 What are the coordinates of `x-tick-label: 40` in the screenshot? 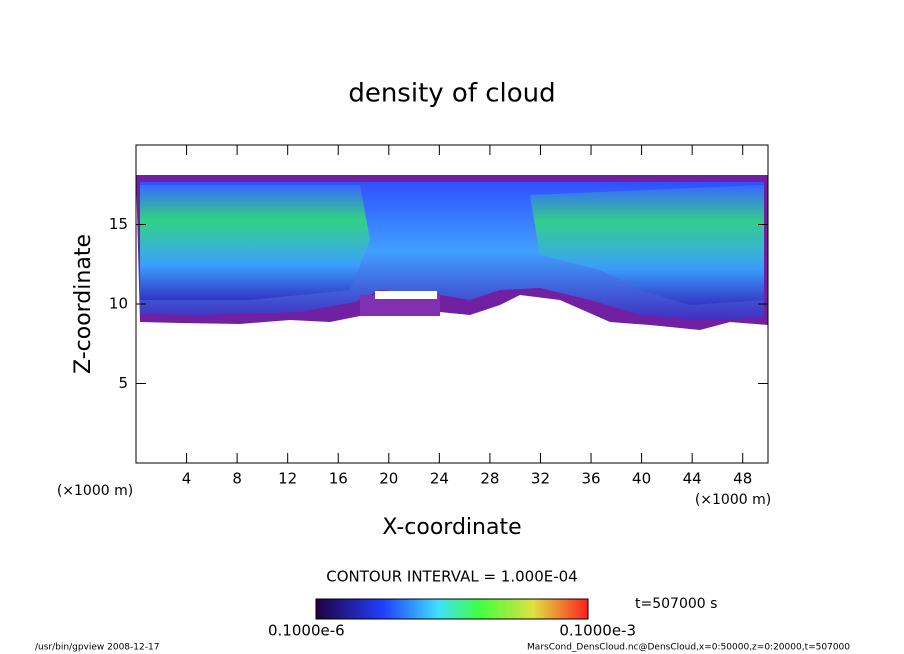 It's located at (641, 479).